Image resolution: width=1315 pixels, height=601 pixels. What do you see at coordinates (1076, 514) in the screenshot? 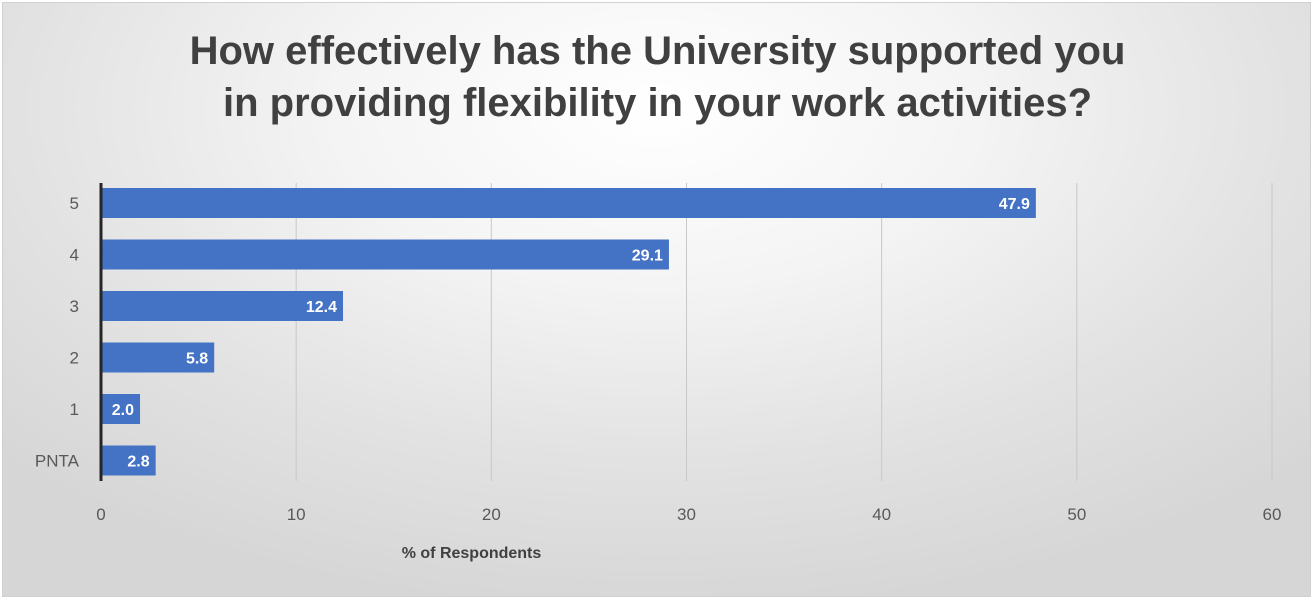
I see `x-tick-label: 50` at bounding box center [1076, 514].